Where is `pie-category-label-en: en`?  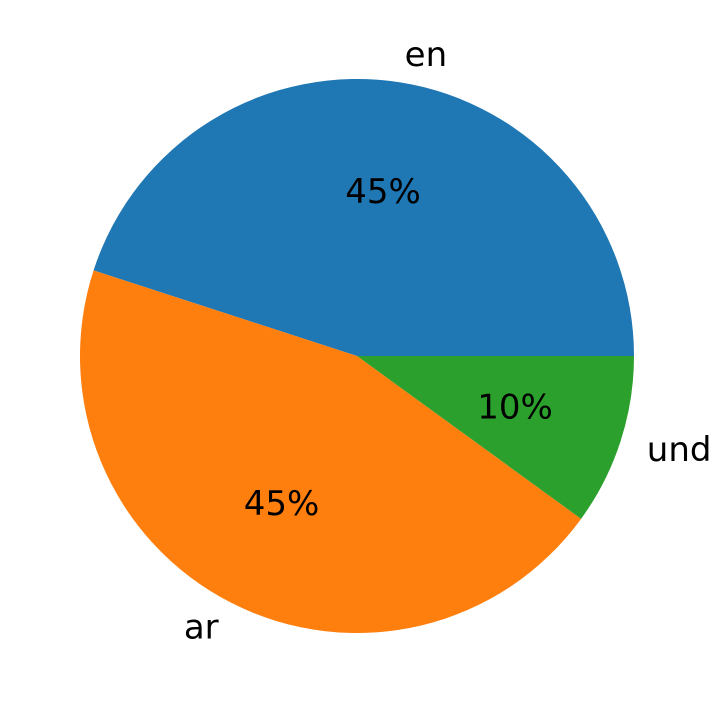 pie-category-label-en: en is located at coordinates (426, 55).